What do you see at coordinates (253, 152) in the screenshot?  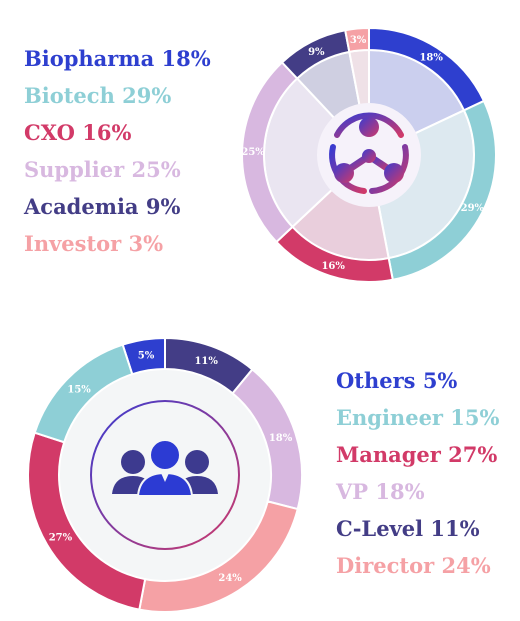 I see `value-label-supplier: 25%` at bounding box center [253, 152].